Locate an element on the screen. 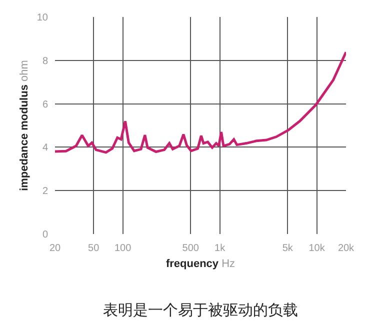 The image size is (376, 332). x-tick-label: 5k is located at coordinates (288, 248).